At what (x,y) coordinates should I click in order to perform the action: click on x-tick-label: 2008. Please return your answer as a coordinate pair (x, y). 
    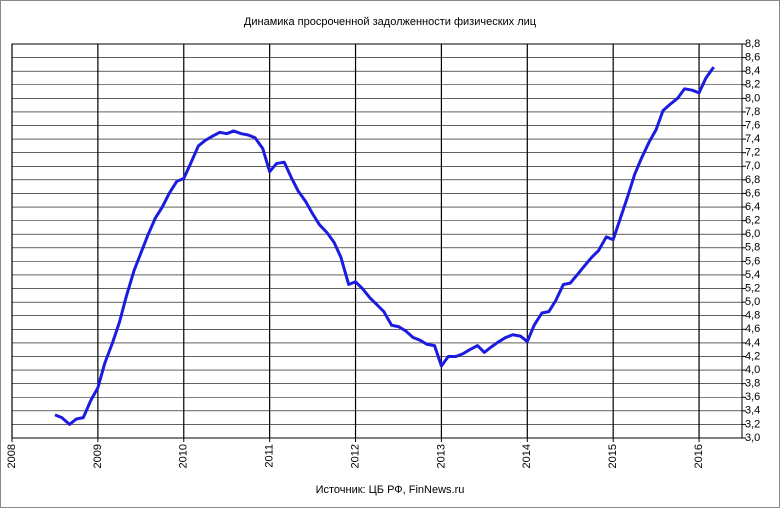
    Looking at the image, I should click on (12, 456).